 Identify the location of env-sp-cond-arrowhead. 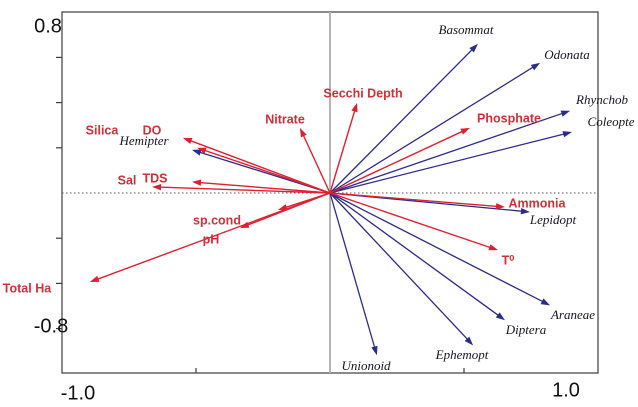
(283, 207).